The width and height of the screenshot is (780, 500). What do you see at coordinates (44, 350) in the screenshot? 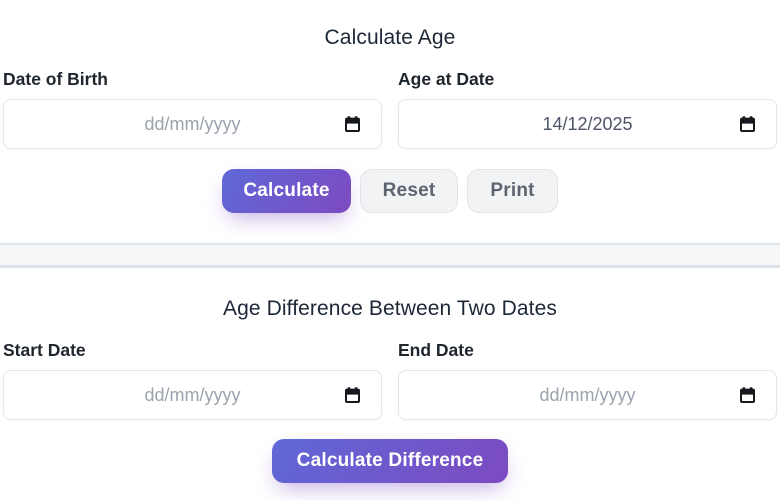
I see `start-date-label: Start Date` at bounding box center [44, 350].